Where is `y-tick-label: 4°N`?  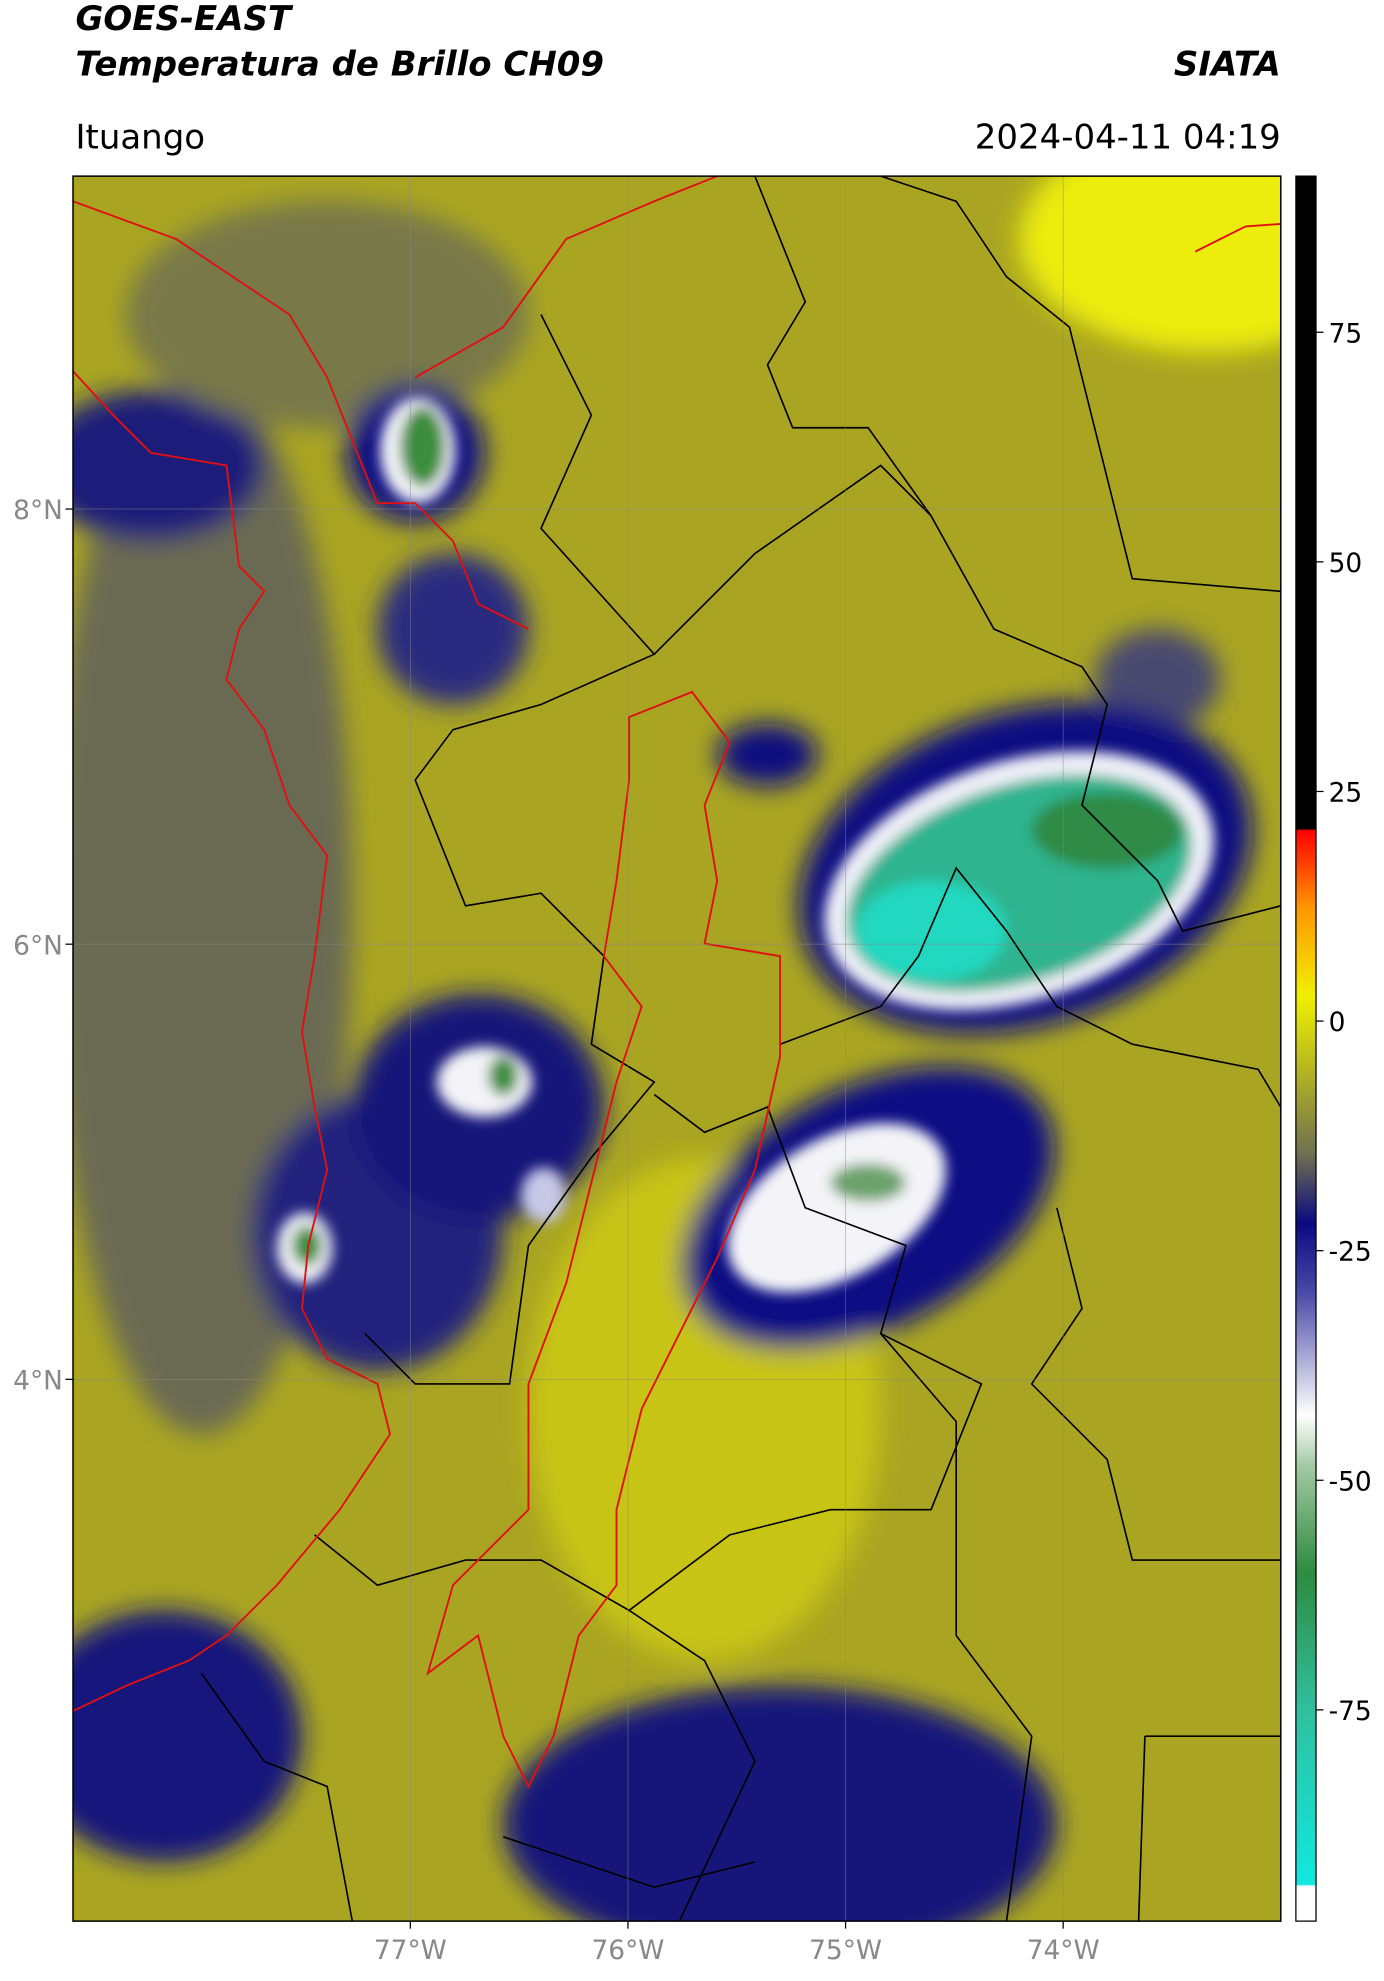
y-tick-label: 4°N is located at coordinates (38, 1380).